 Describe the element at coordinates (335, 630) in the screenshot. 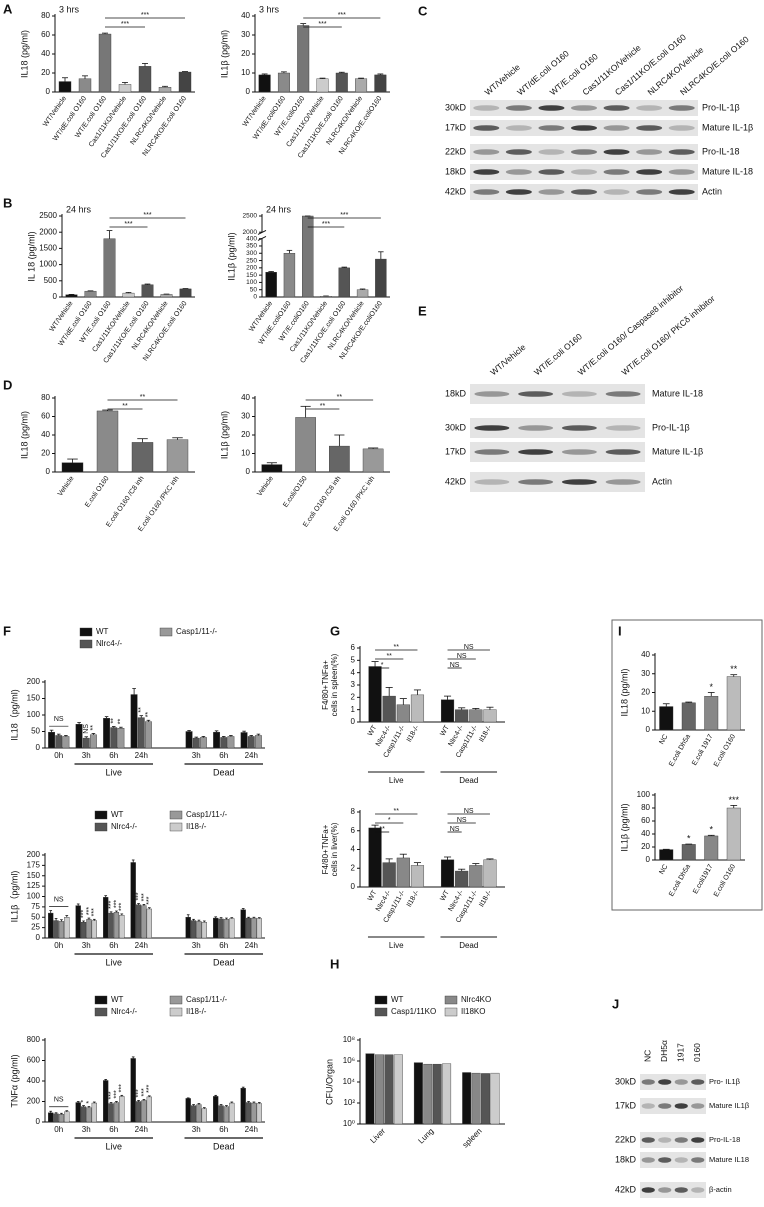

I see `panel-letter: G` at that location.